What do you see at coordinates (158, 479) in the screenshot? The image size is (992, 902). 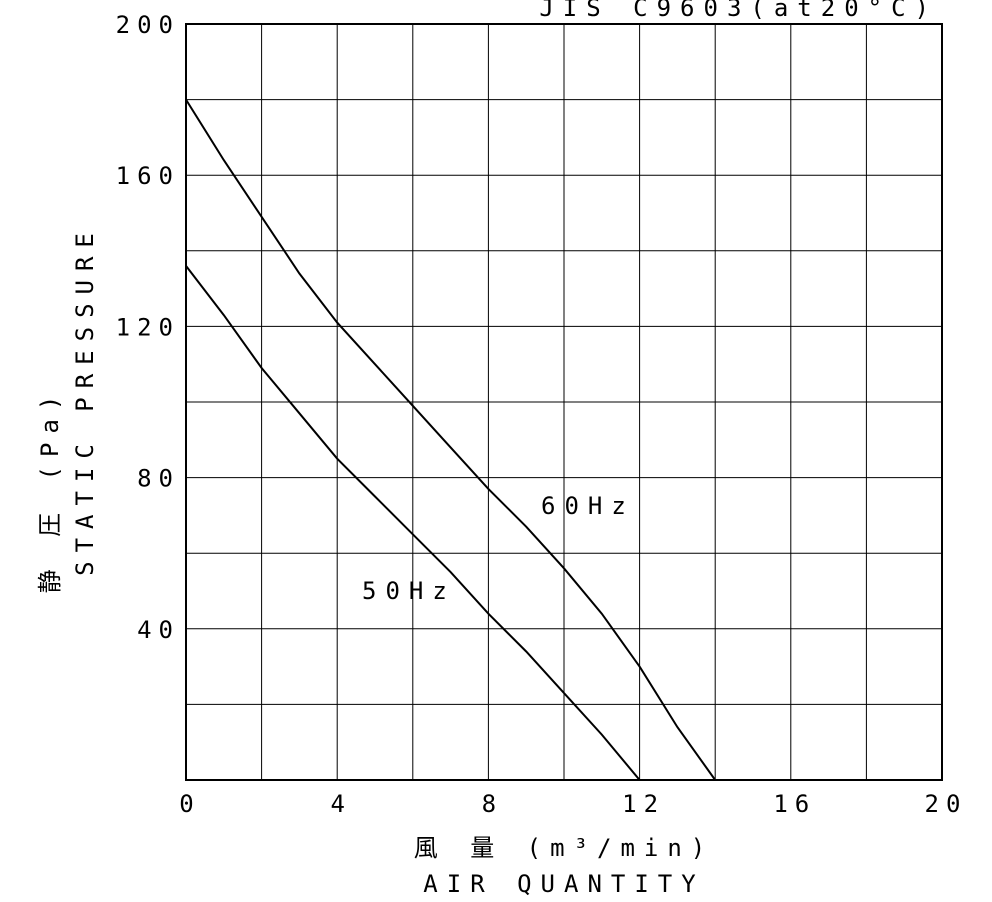 I see `y-tick-label: 80` at bounding box center [158, 479].